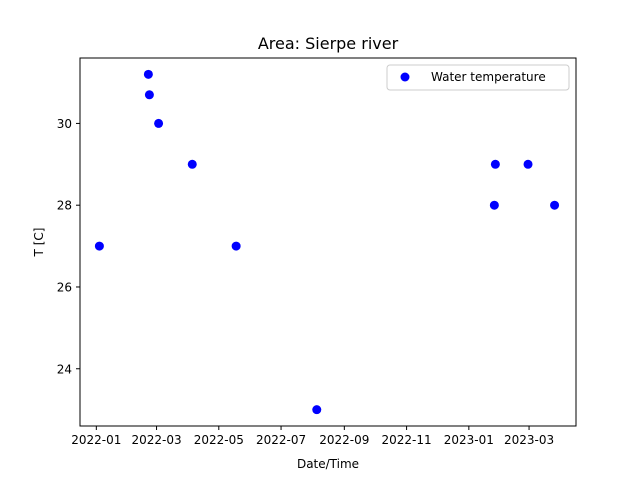 The image size is (640, 484). I want to click on y-tick-label: 28, so click(64, 206).